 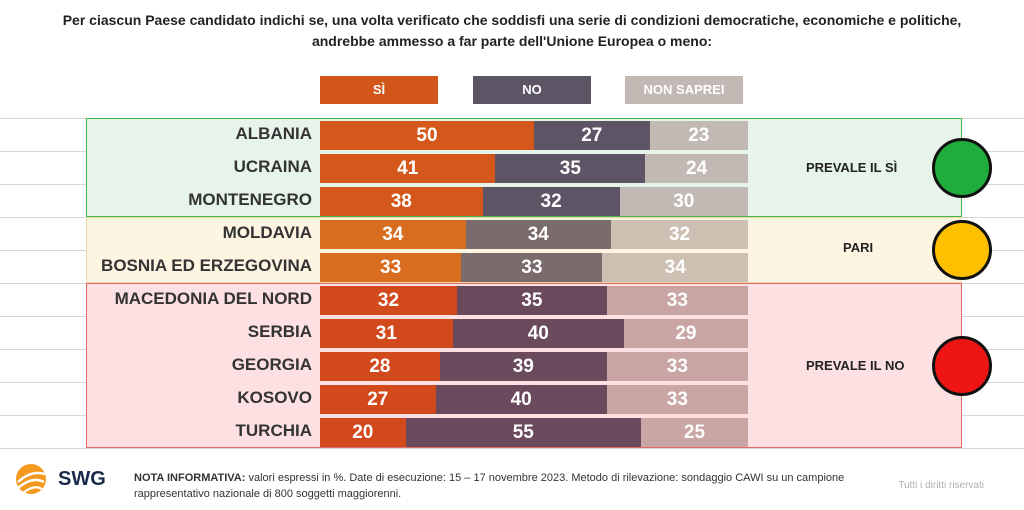 What do you see at coordinates (380, 366) in the screenshot?
I see `bar-segment-si: 28` at bounding box center [380, 366].